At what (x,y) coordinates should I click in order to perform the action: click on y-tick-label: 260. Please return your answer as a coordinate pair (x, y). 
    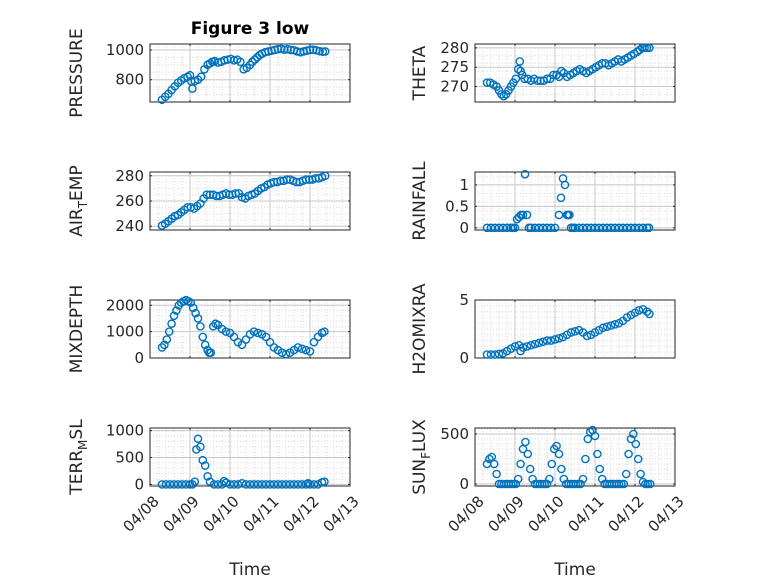
    Looking at the image, I should click on (129, 201).